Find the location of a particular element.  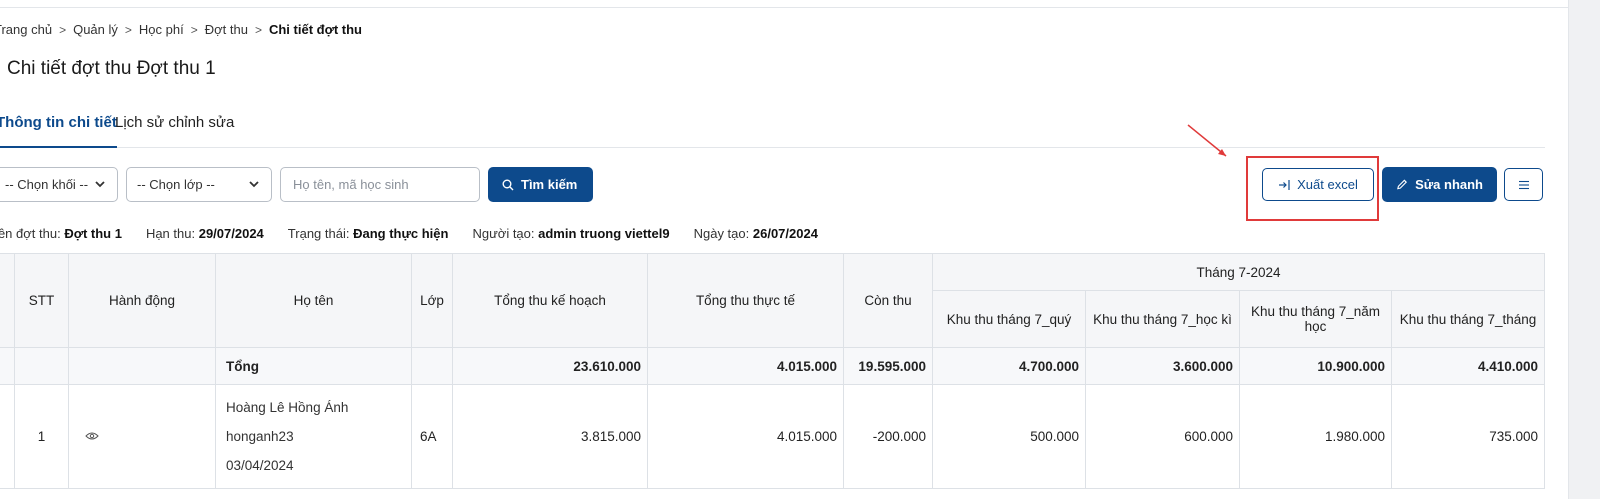

row-student-name: Hoàng Lê Hồng Ánh is located at coordinates (287, 407).